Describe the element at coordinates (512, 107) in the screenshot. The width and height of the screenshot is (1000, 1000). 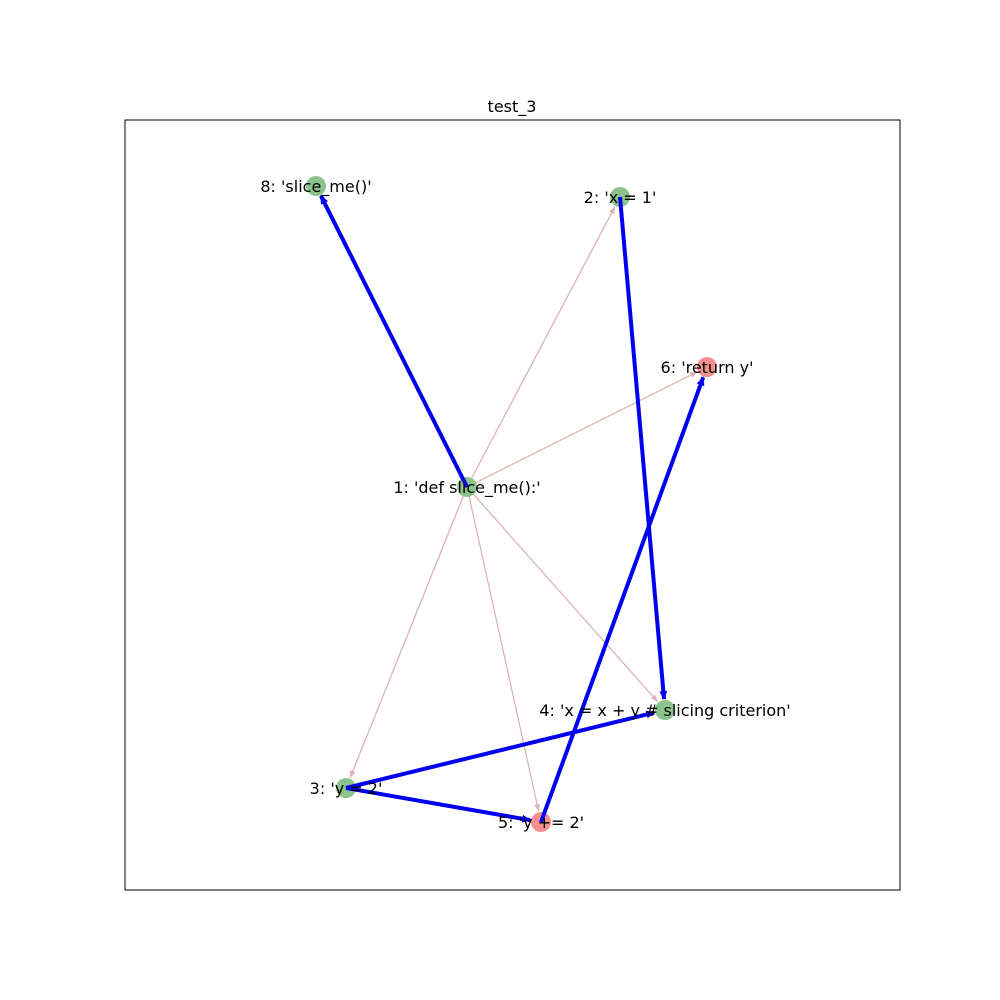
I see `graph-title: test_3` at that location.